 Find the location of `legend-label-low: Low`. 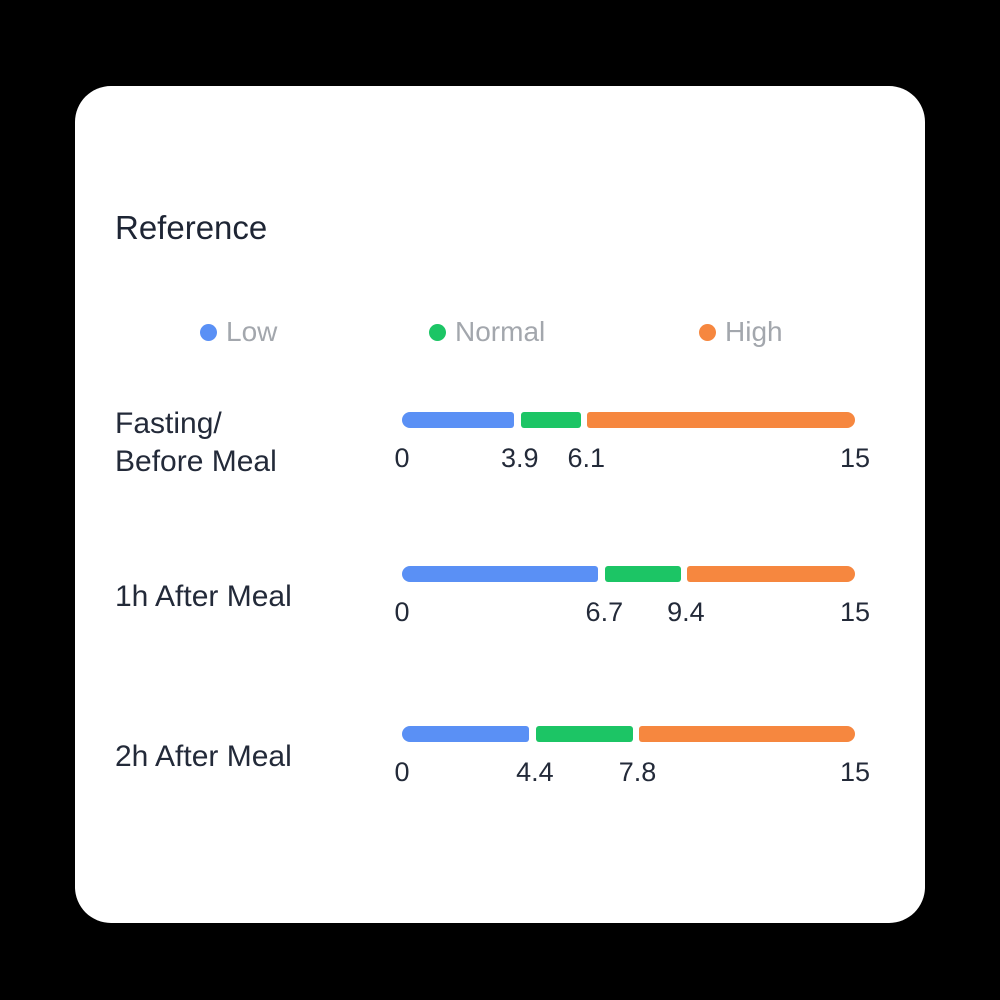

legend-label-low: Low is located at coordinates (252, 331).